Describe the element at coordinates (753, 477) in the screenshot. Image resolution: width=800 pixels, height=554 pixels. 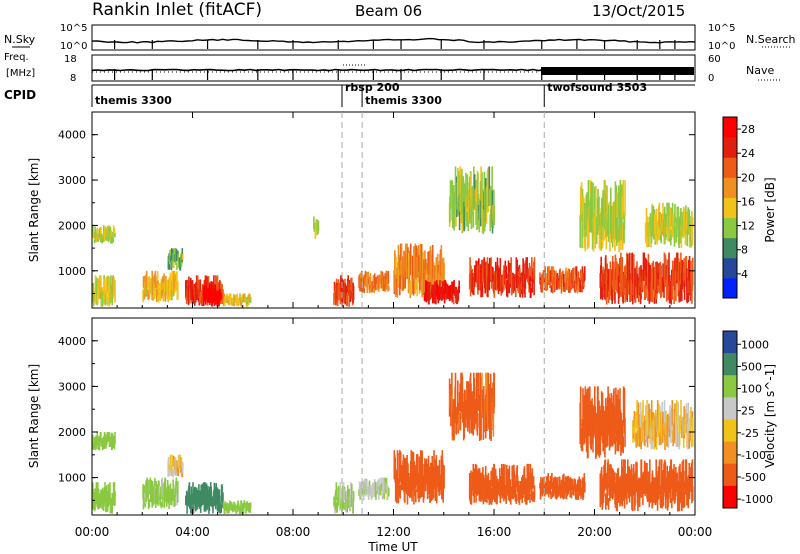
I see `velocity-colorbar-tick-label: -500` at that location.